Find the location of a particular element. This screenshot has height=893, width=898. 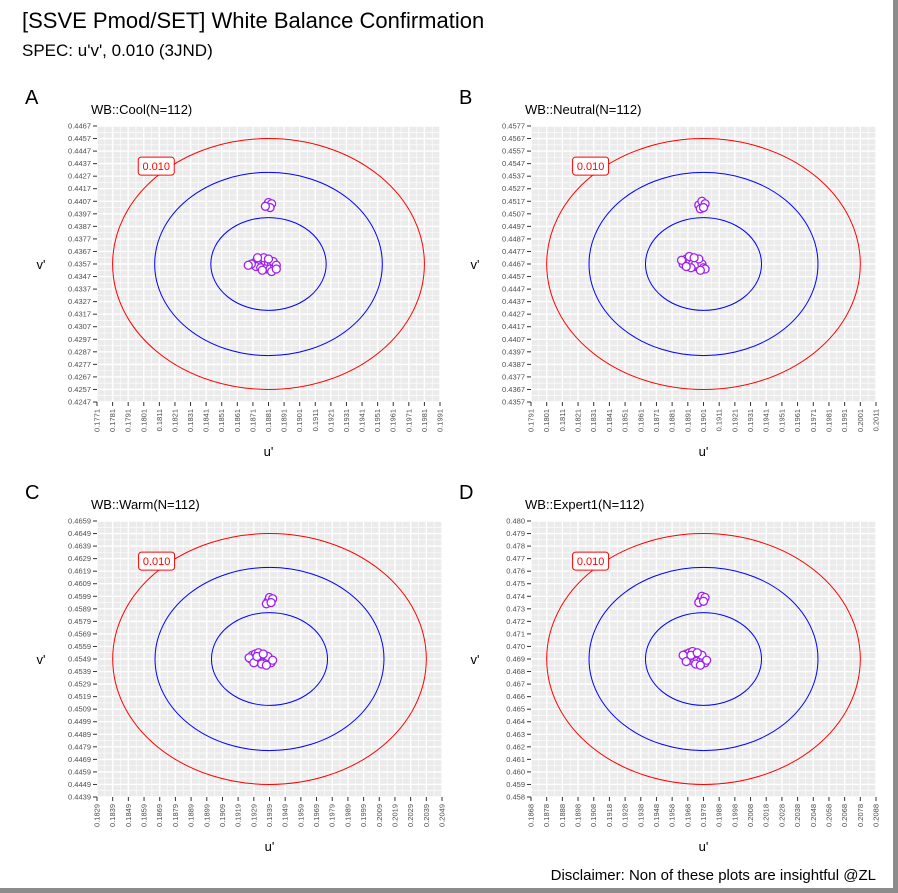

y-tick-label: 0.4489 is located at coordinates (79, 734).